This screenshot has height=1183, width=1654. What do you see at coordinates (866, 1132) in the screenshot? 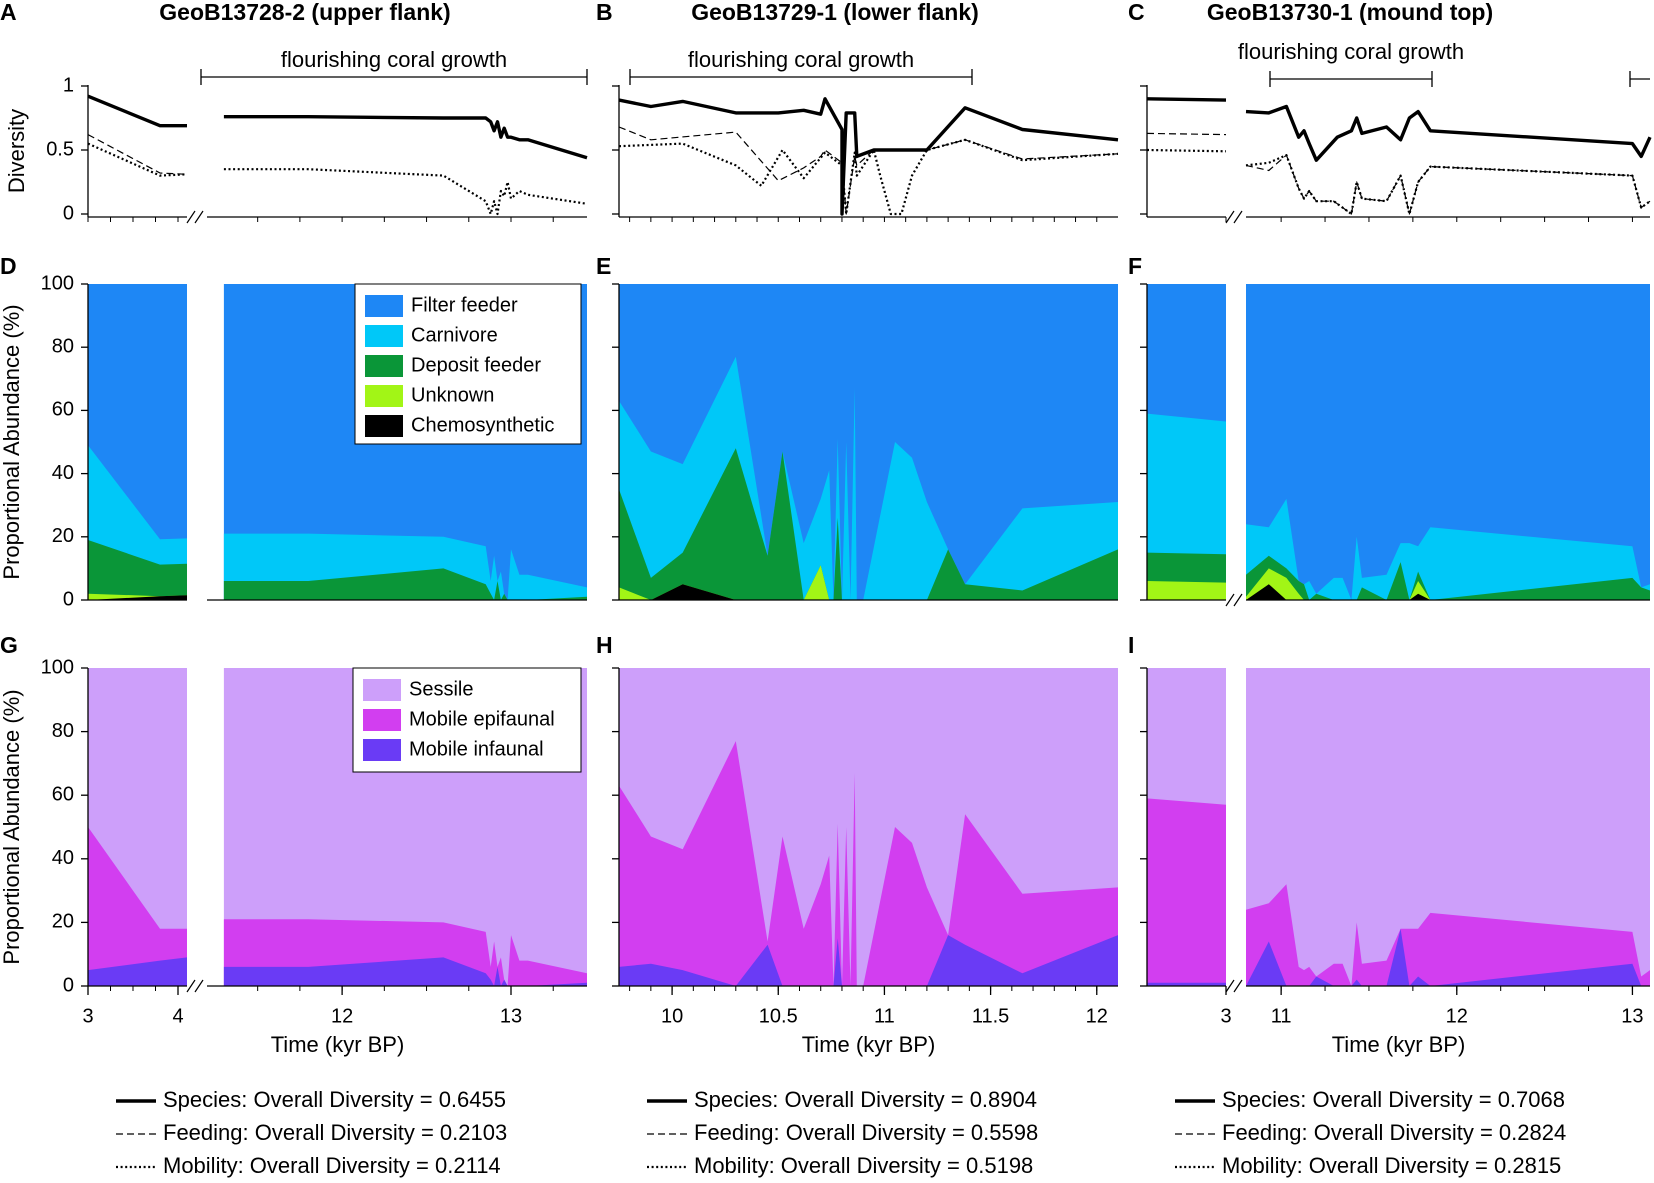
I see `summary-text: Feeding: Overall Diversity = 0.5598` at bounding box center [866, 1132].